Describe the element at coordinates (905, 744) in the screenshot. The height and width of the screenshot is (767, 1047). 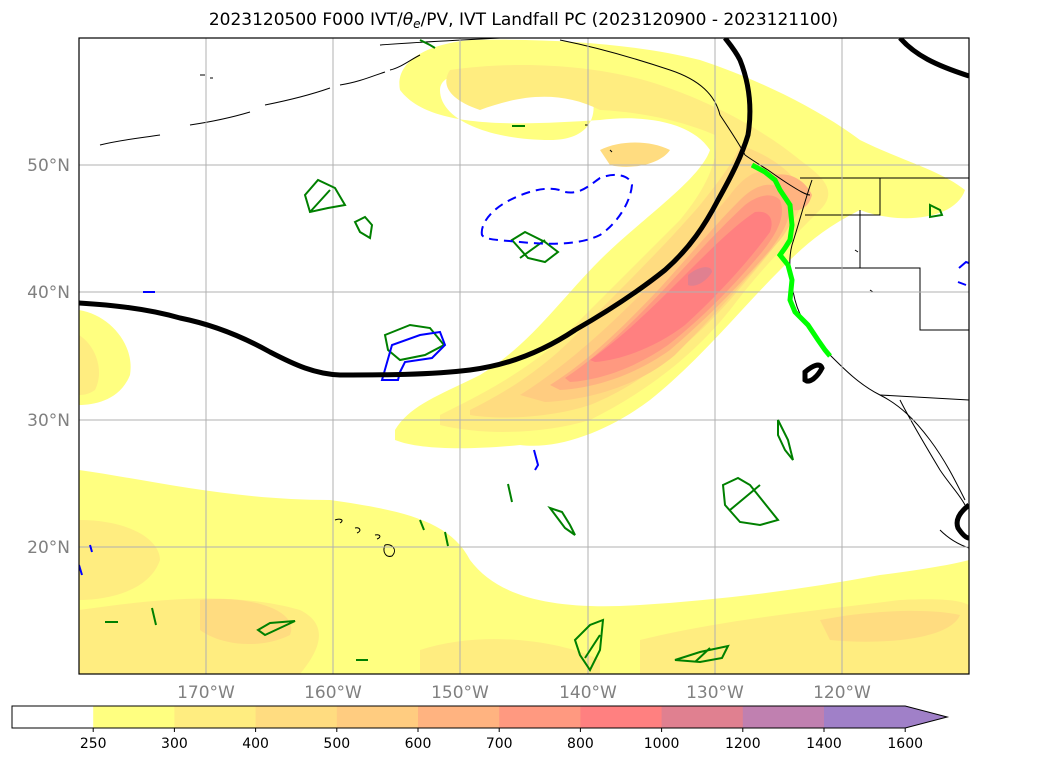
I see `colorbar-tick-label: 1600` at that location.